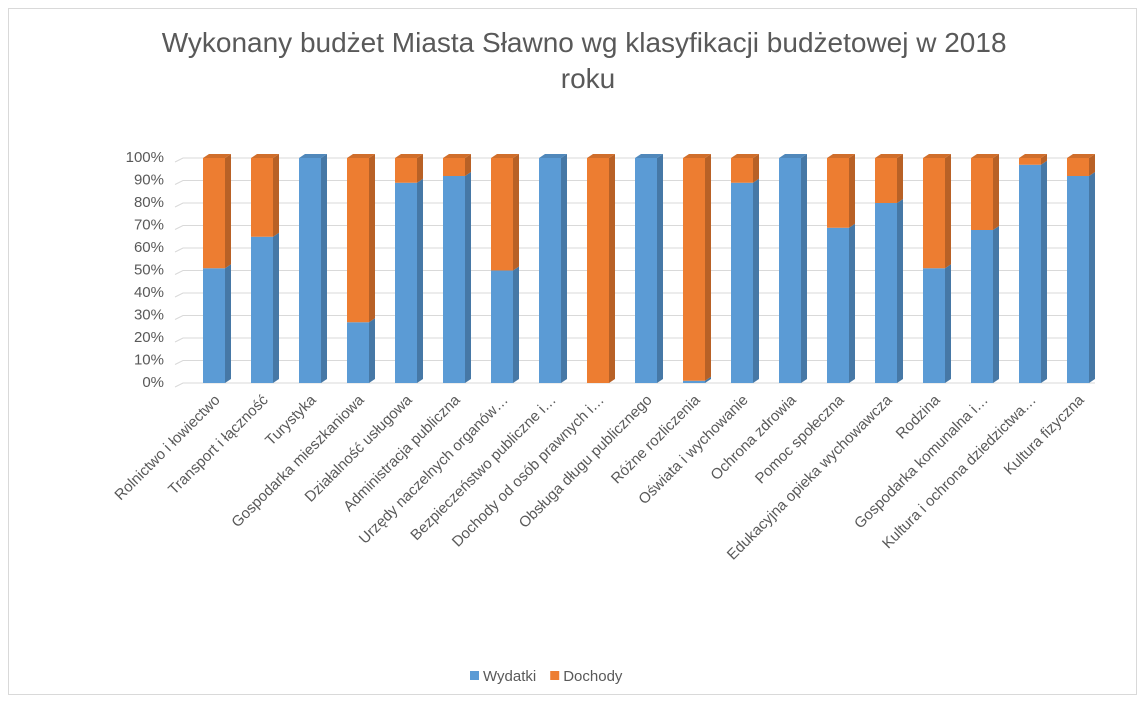 The width and height of the screenshot is (1145, 704). I want to click on y-tick-label: 0%, so click(153, 382).